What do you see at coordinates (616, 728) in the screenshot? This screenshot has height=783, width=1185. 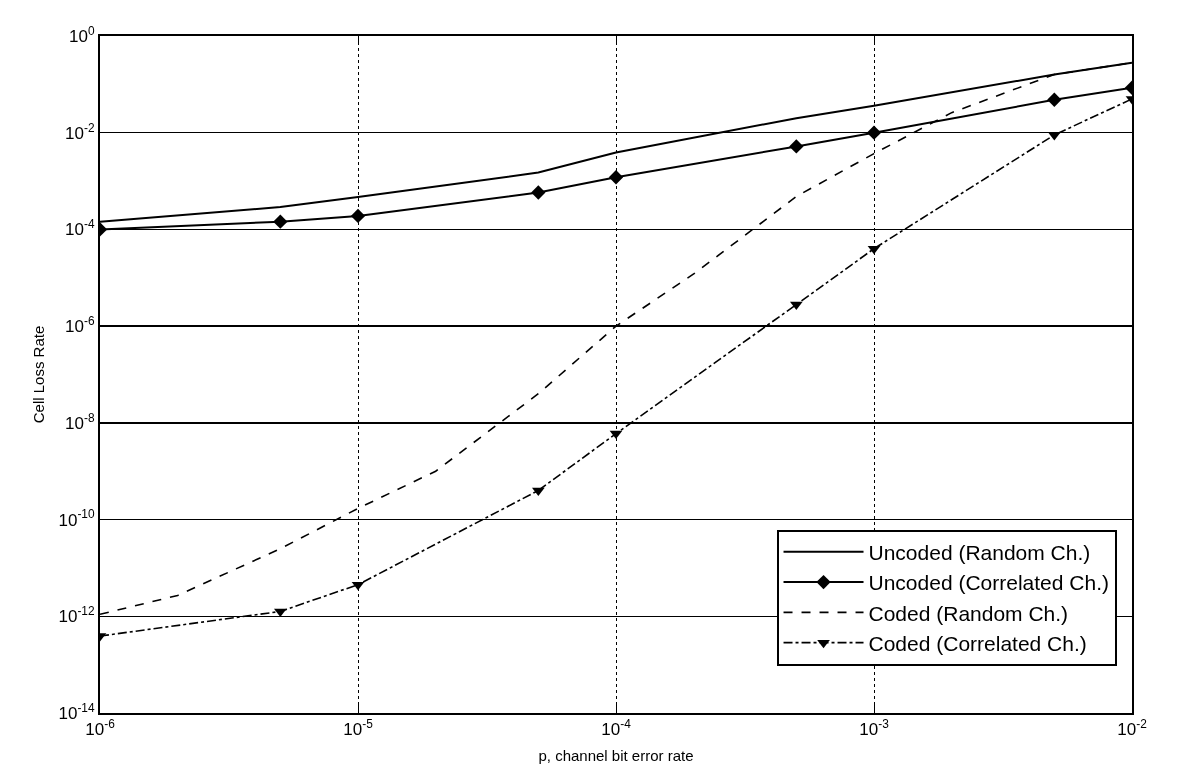 I see `x-tick-label: 10$^{-4}$` at bounding box center [616, 728].